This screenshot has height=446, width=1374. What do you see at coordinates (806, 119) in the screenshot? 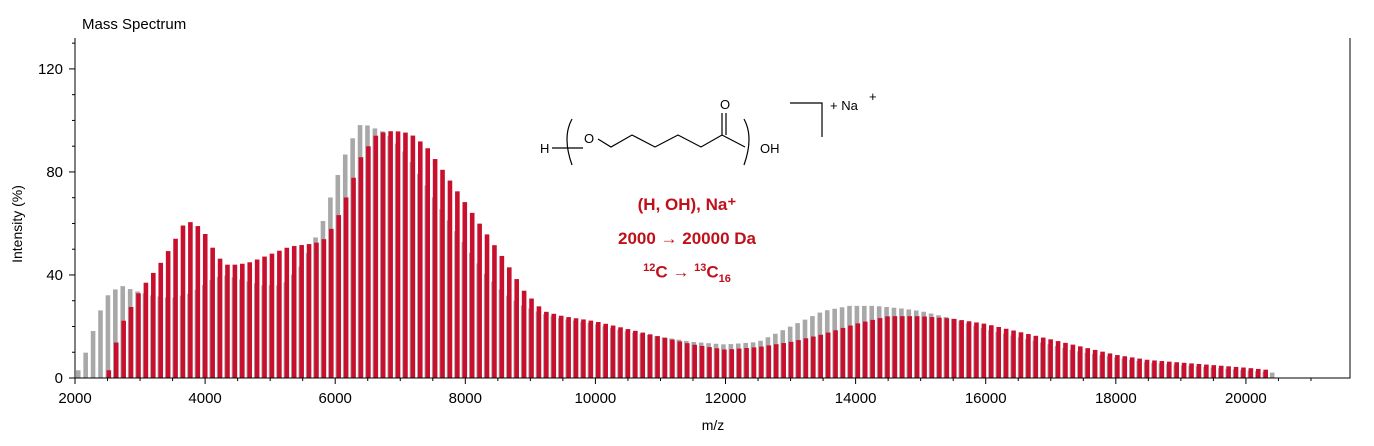
I see `structure-adduct-bracket` at bounding box center [806, 119].